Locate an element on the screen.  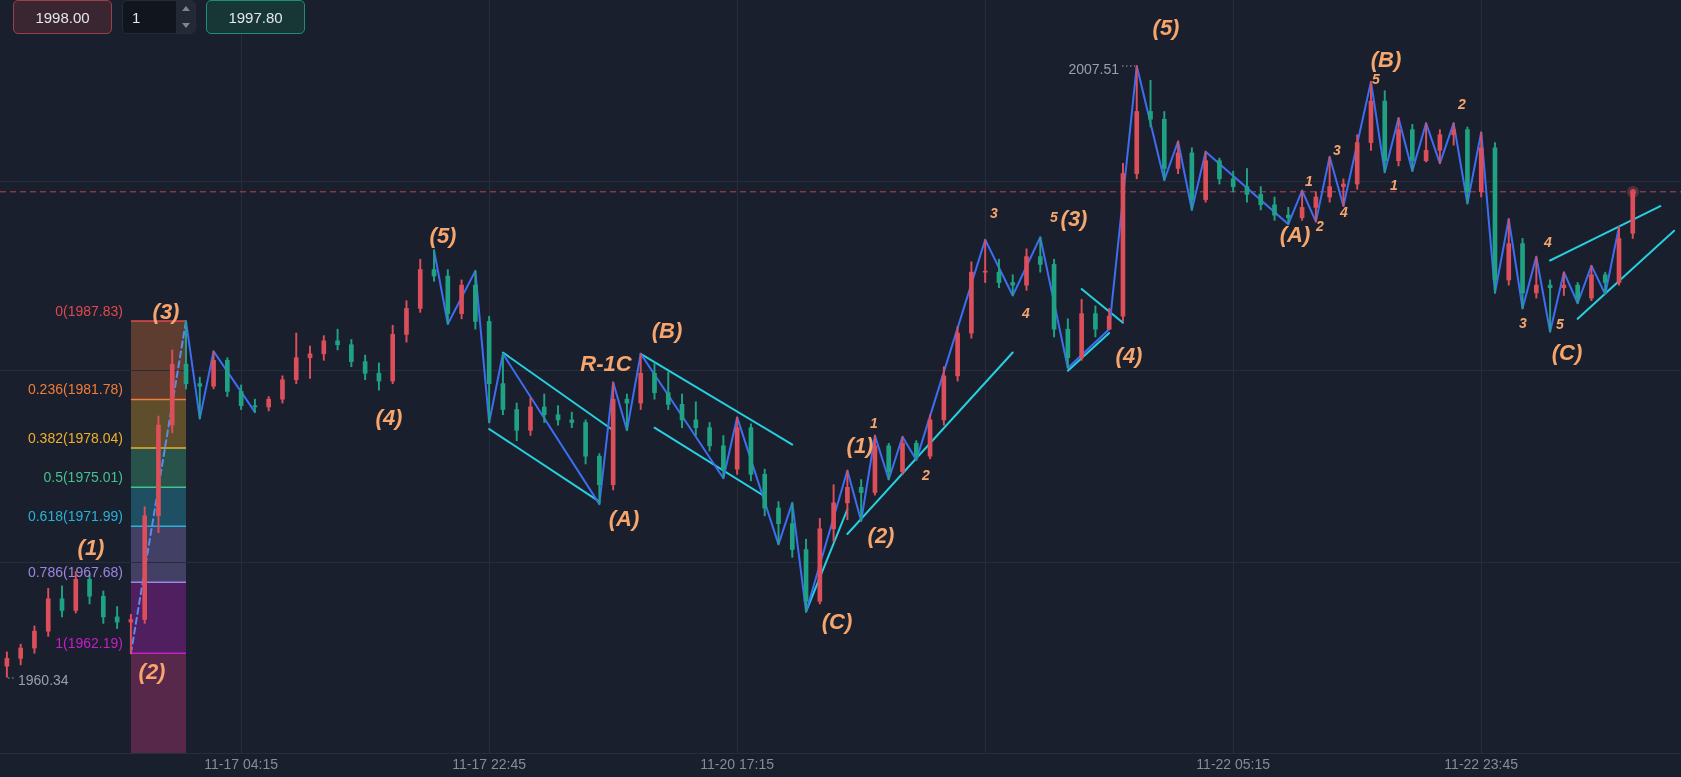
ref-line-label: 0(1987.83) is located at coordinates (89, 310).